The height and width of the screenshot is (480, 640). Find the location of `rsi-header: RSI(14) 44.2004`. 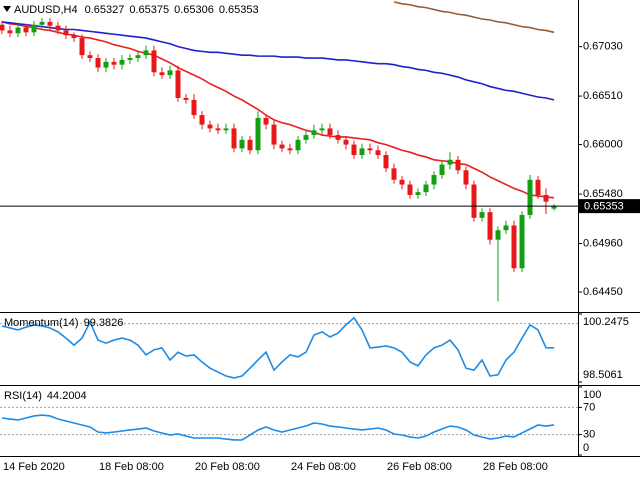

rsi-header: RSI(14) 44.2004 is located at coordinates (45, 396).